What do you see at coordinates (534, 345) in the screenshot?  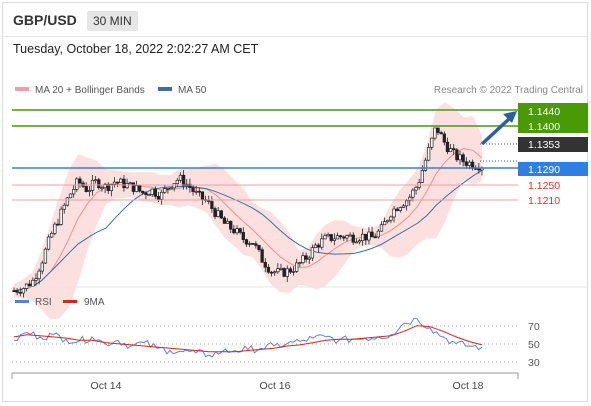 I see `rsi-axis-50: 50` at bounding box center [534, 345].